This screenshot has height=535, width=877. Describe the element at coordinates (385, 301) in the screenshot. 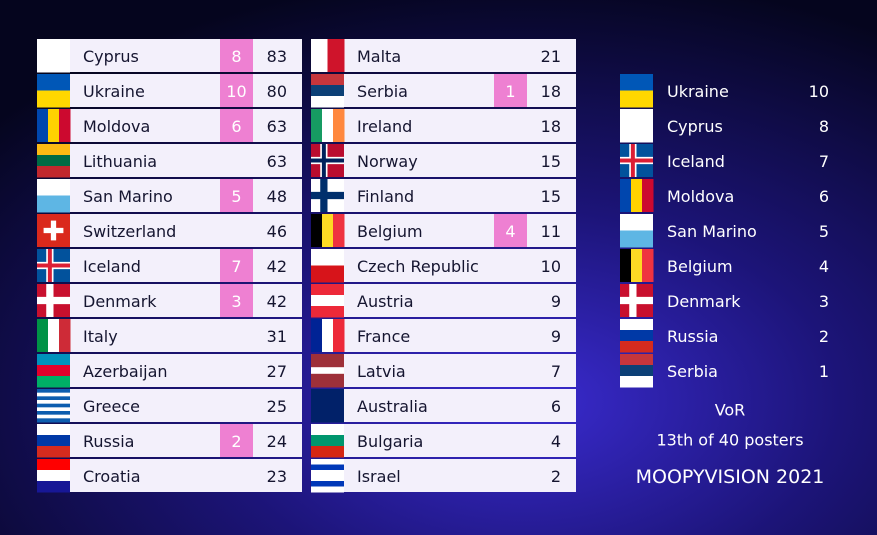

I see `country-name: Austria` at that location.